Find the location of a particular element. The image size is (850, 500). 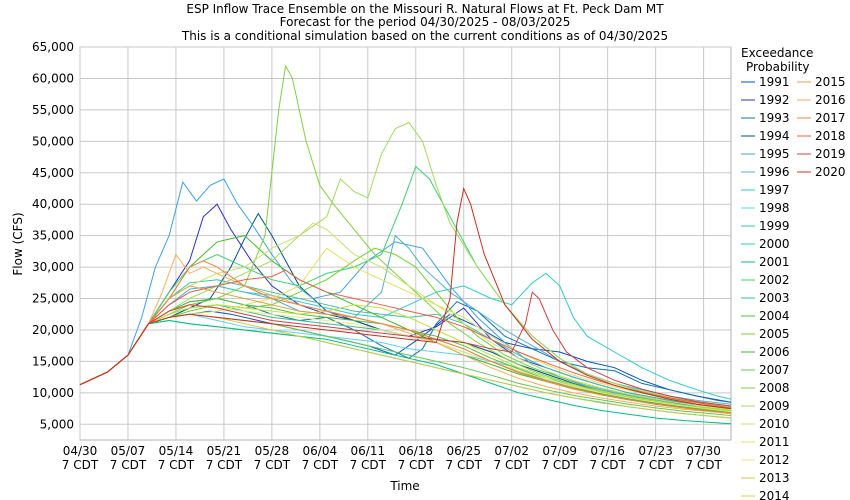

x-tick-date: 07/09 is located at coordinates (559, 451).